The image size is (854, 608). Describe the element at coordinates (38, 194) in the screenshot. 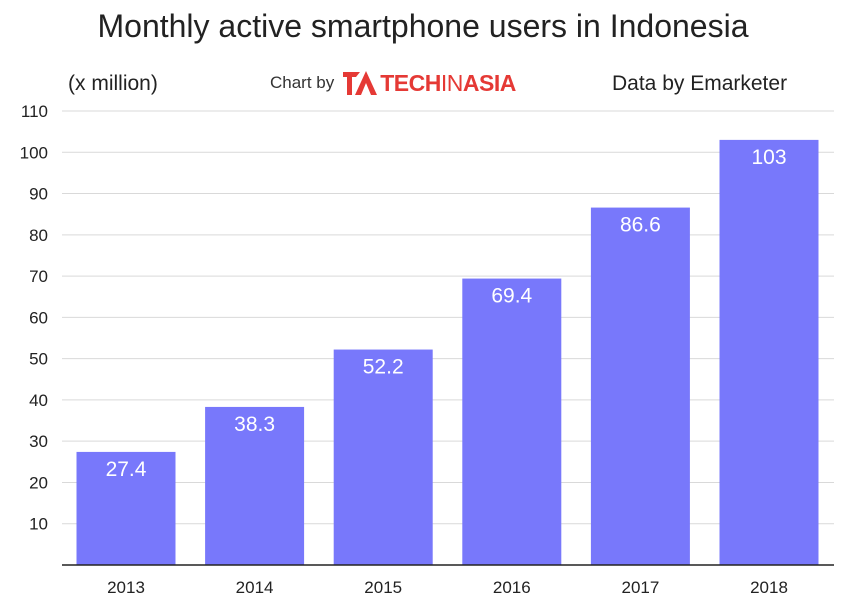

I see `y-tick-label: 90` at that location.